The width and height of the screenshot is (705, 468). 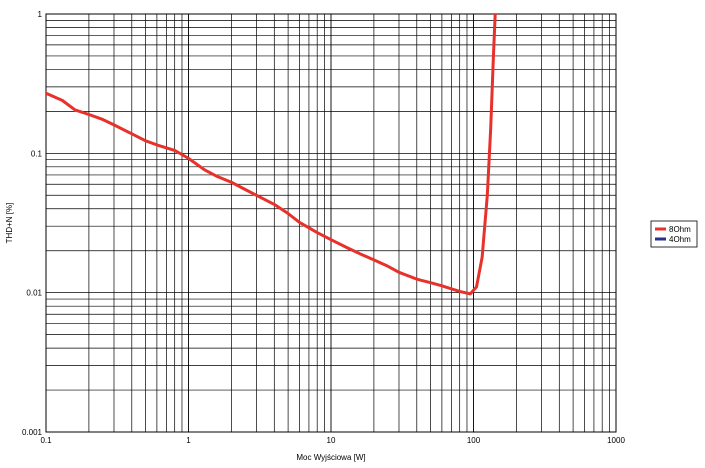 I want to click on x-tick-label: 100, so click(x=474, y=440).